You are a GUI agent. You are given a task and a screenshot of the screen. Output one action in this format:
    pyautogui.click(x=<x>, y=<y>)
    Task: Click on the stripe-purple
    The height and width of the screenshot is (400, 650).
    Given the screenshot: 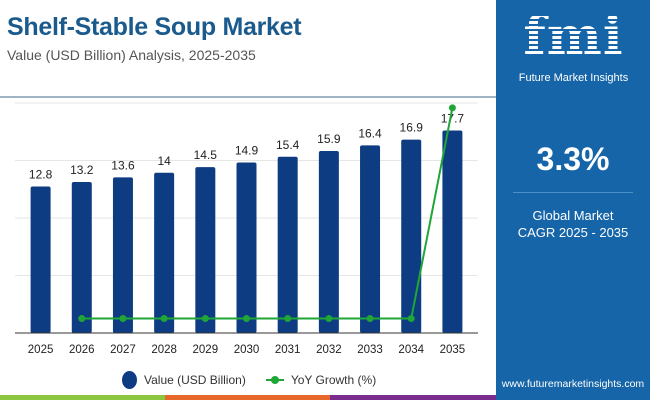 What is the action you would take?
    pyautogui.click(x=413, y=397)
    